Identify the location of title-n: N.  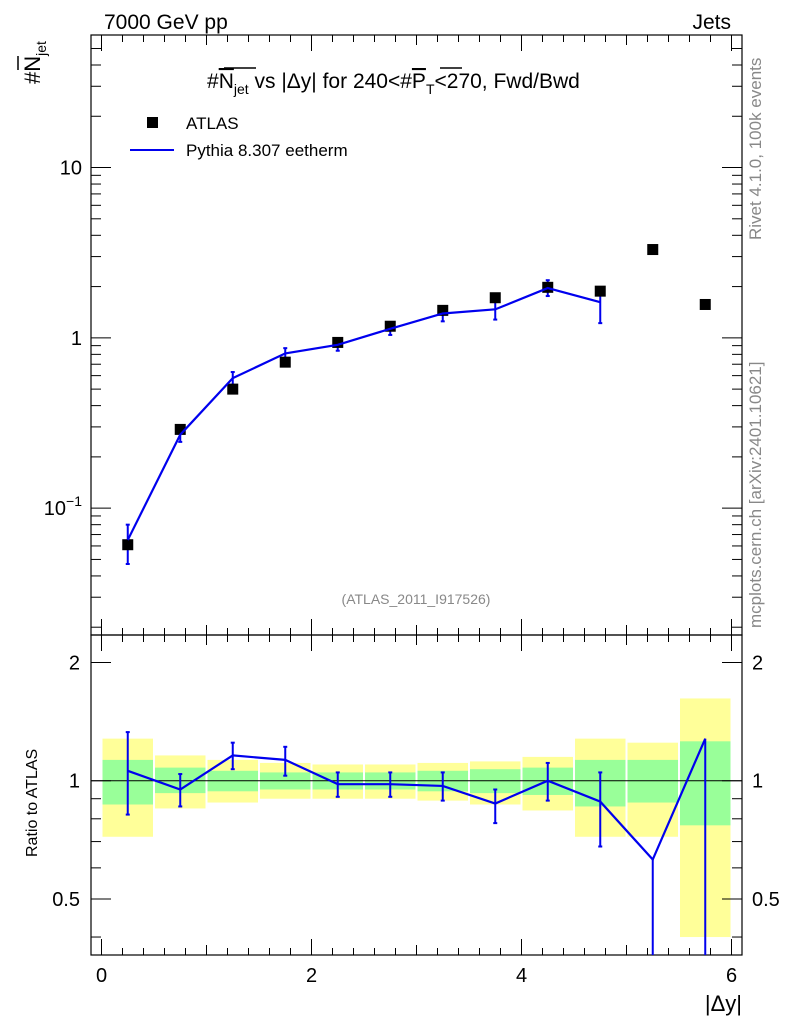
(226, 81).